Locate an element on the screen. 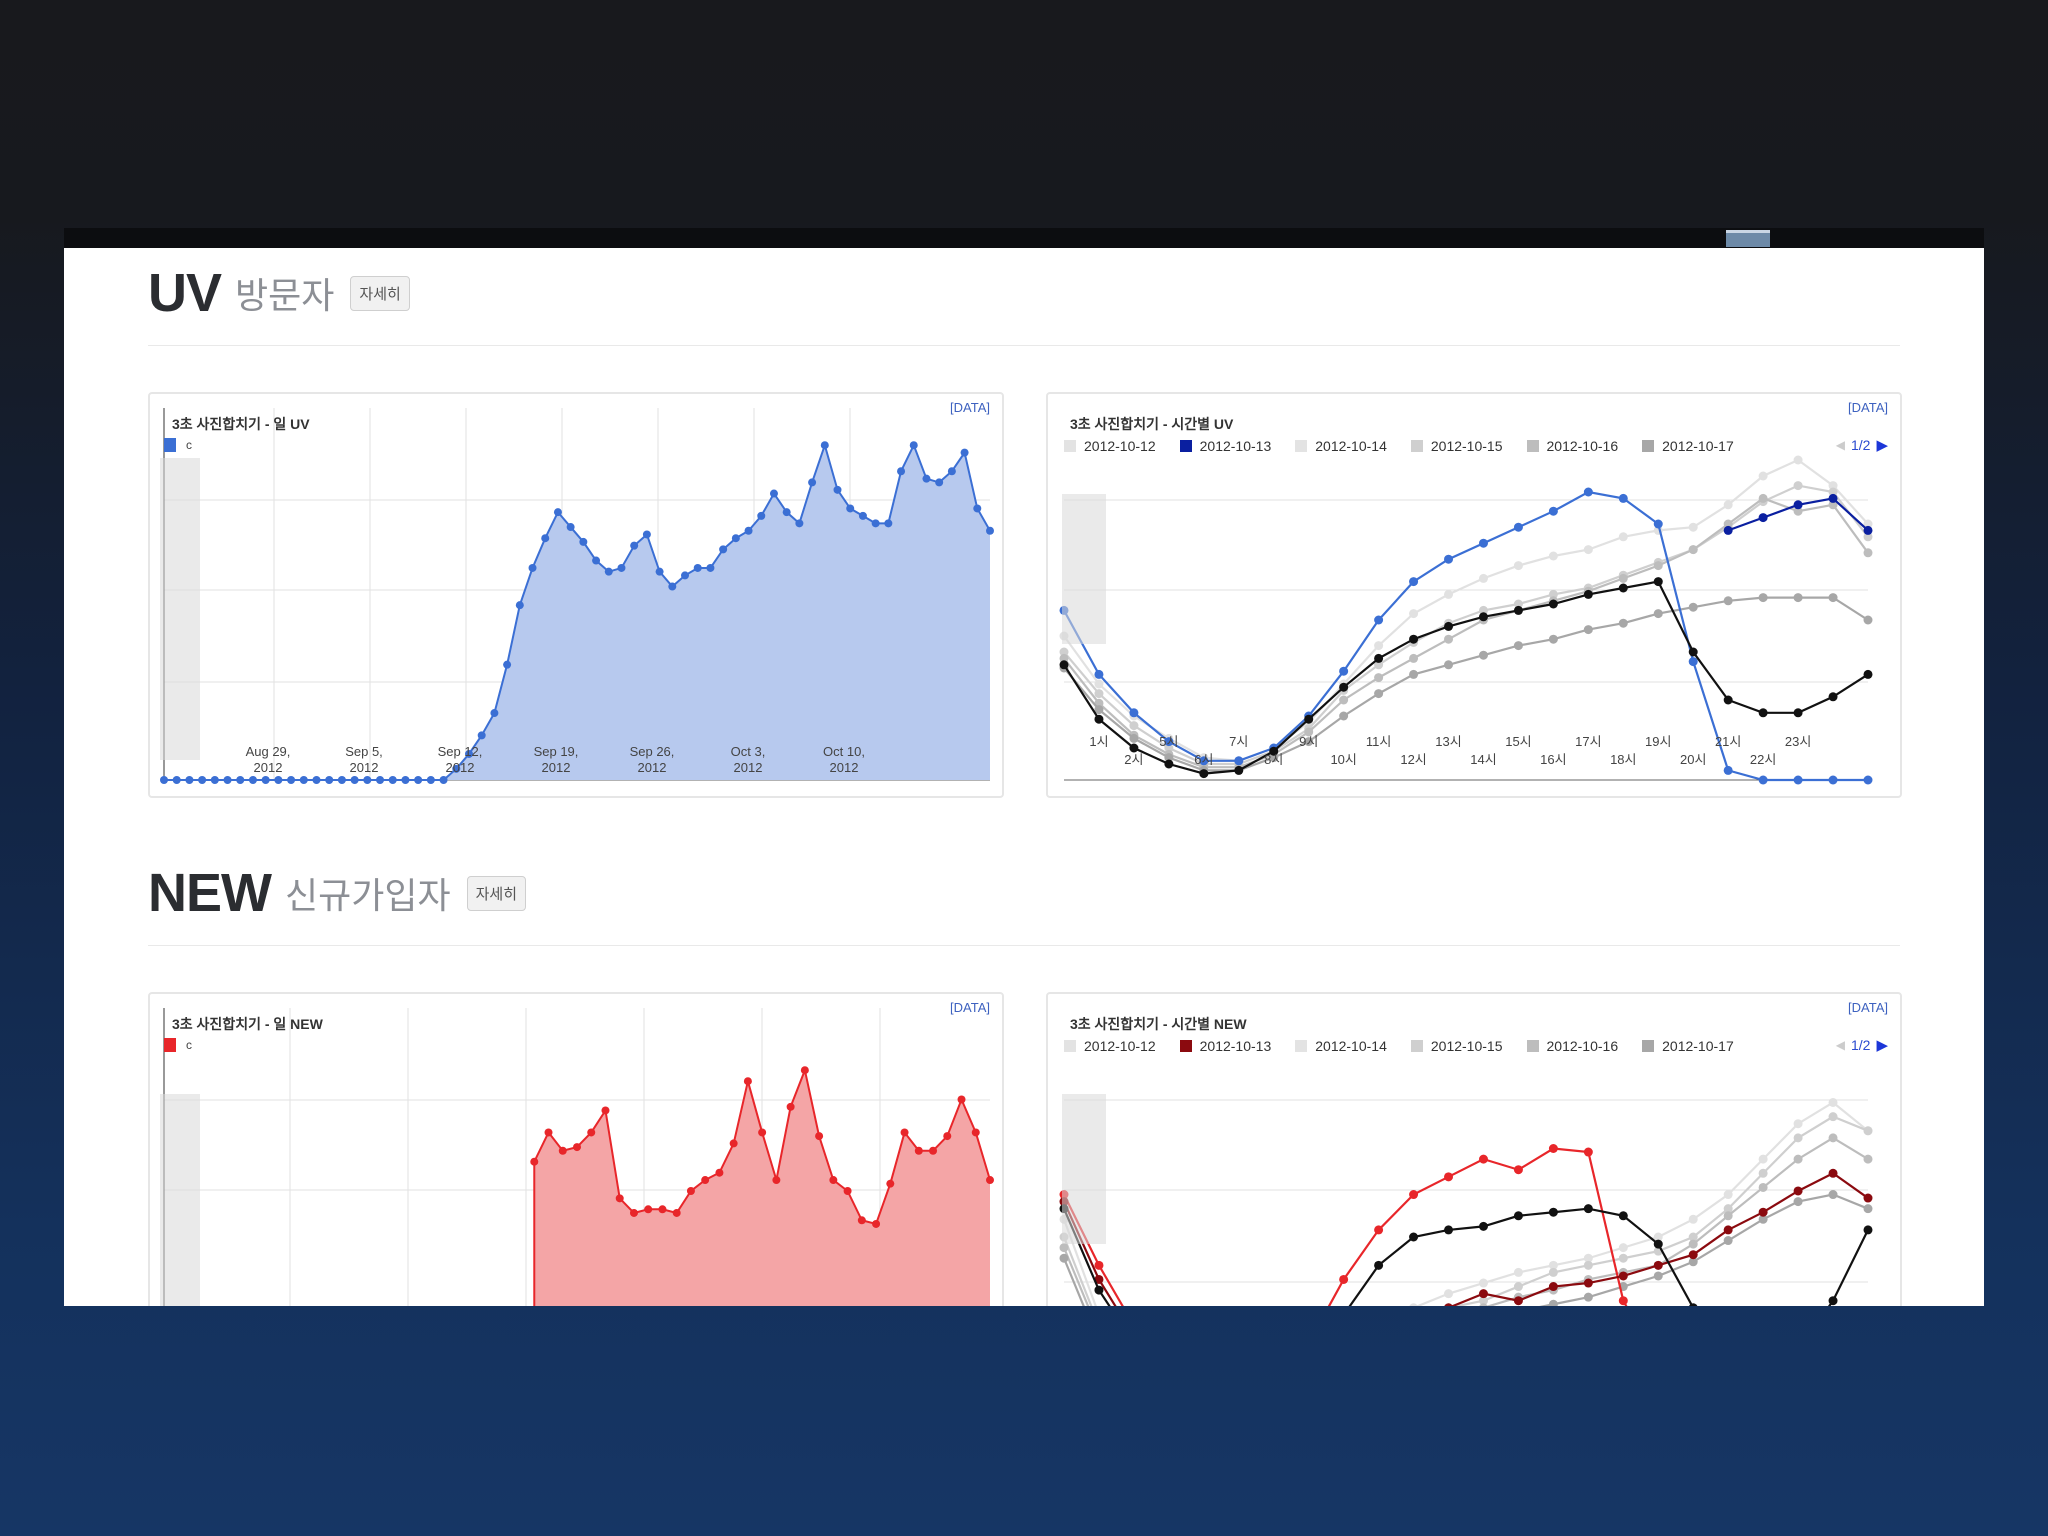  uv-hourly-legend-item: 2012-10-13 is located at coordinates (1225, 446).